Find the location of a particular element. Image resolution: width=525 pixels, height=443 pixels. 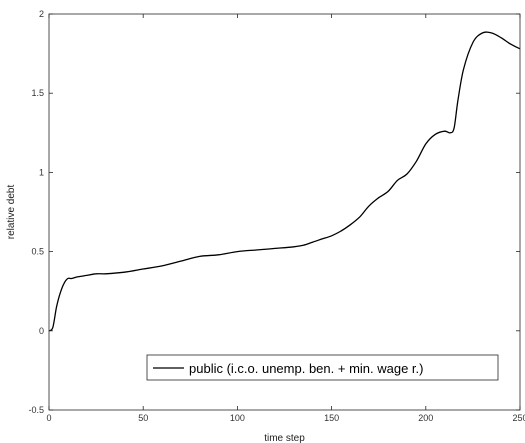

legend-box is located at coordinates (322, 367).